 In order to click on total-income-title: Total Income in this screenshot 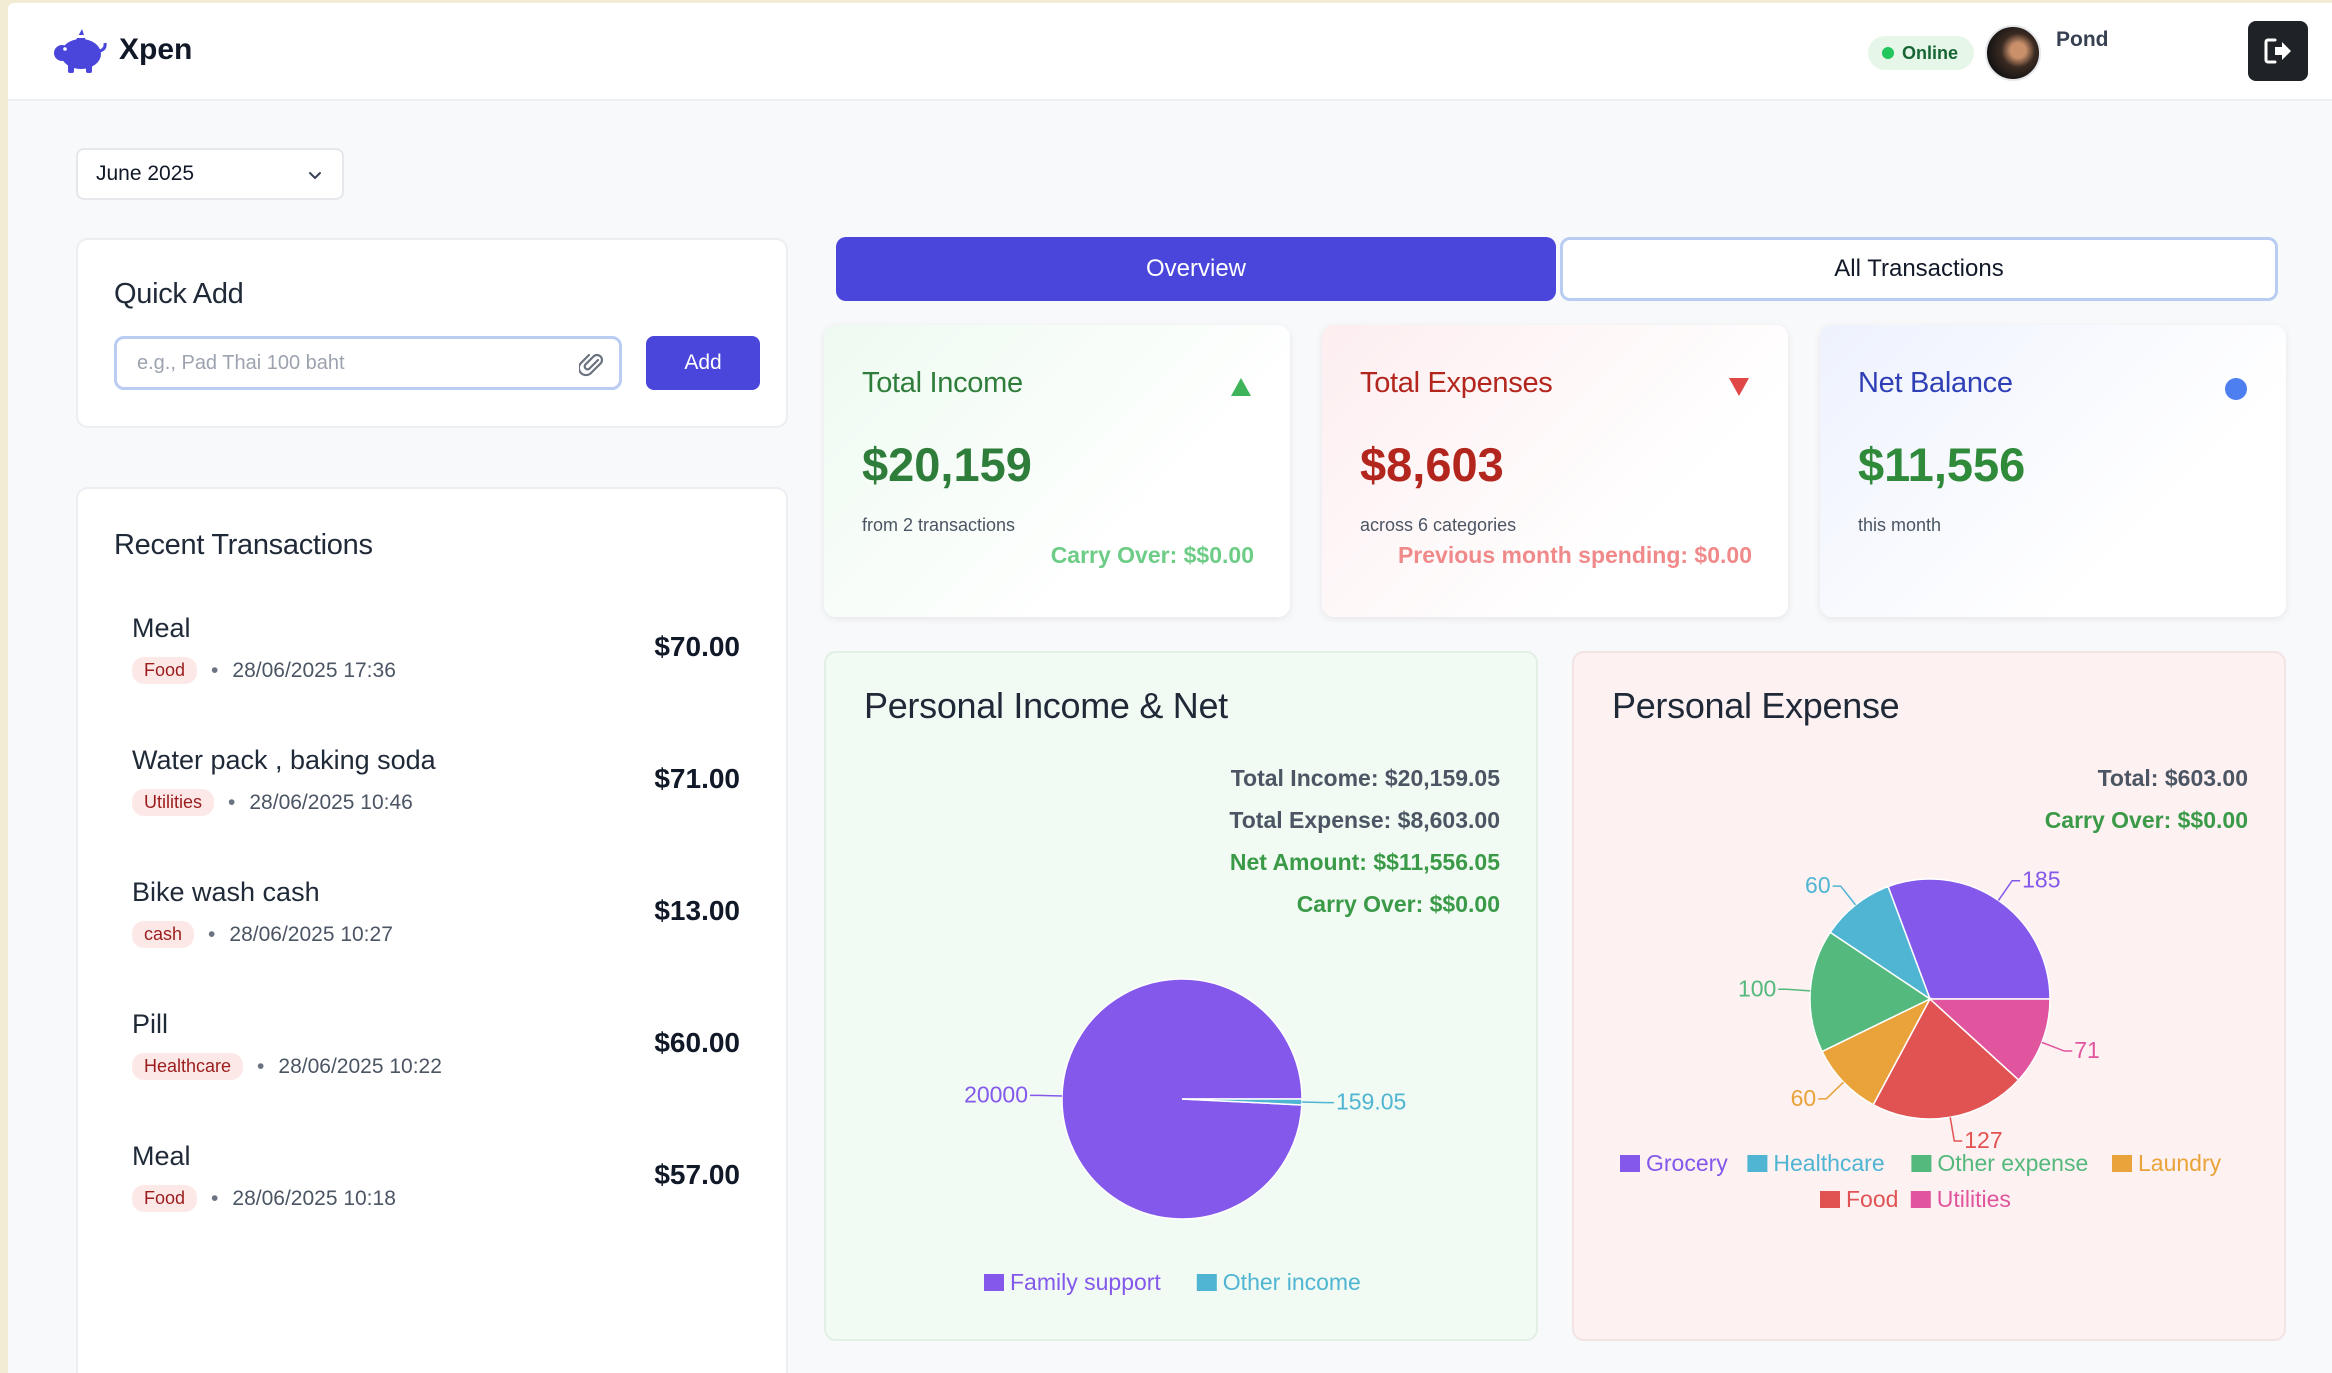, I will do `click(942, 383)`.